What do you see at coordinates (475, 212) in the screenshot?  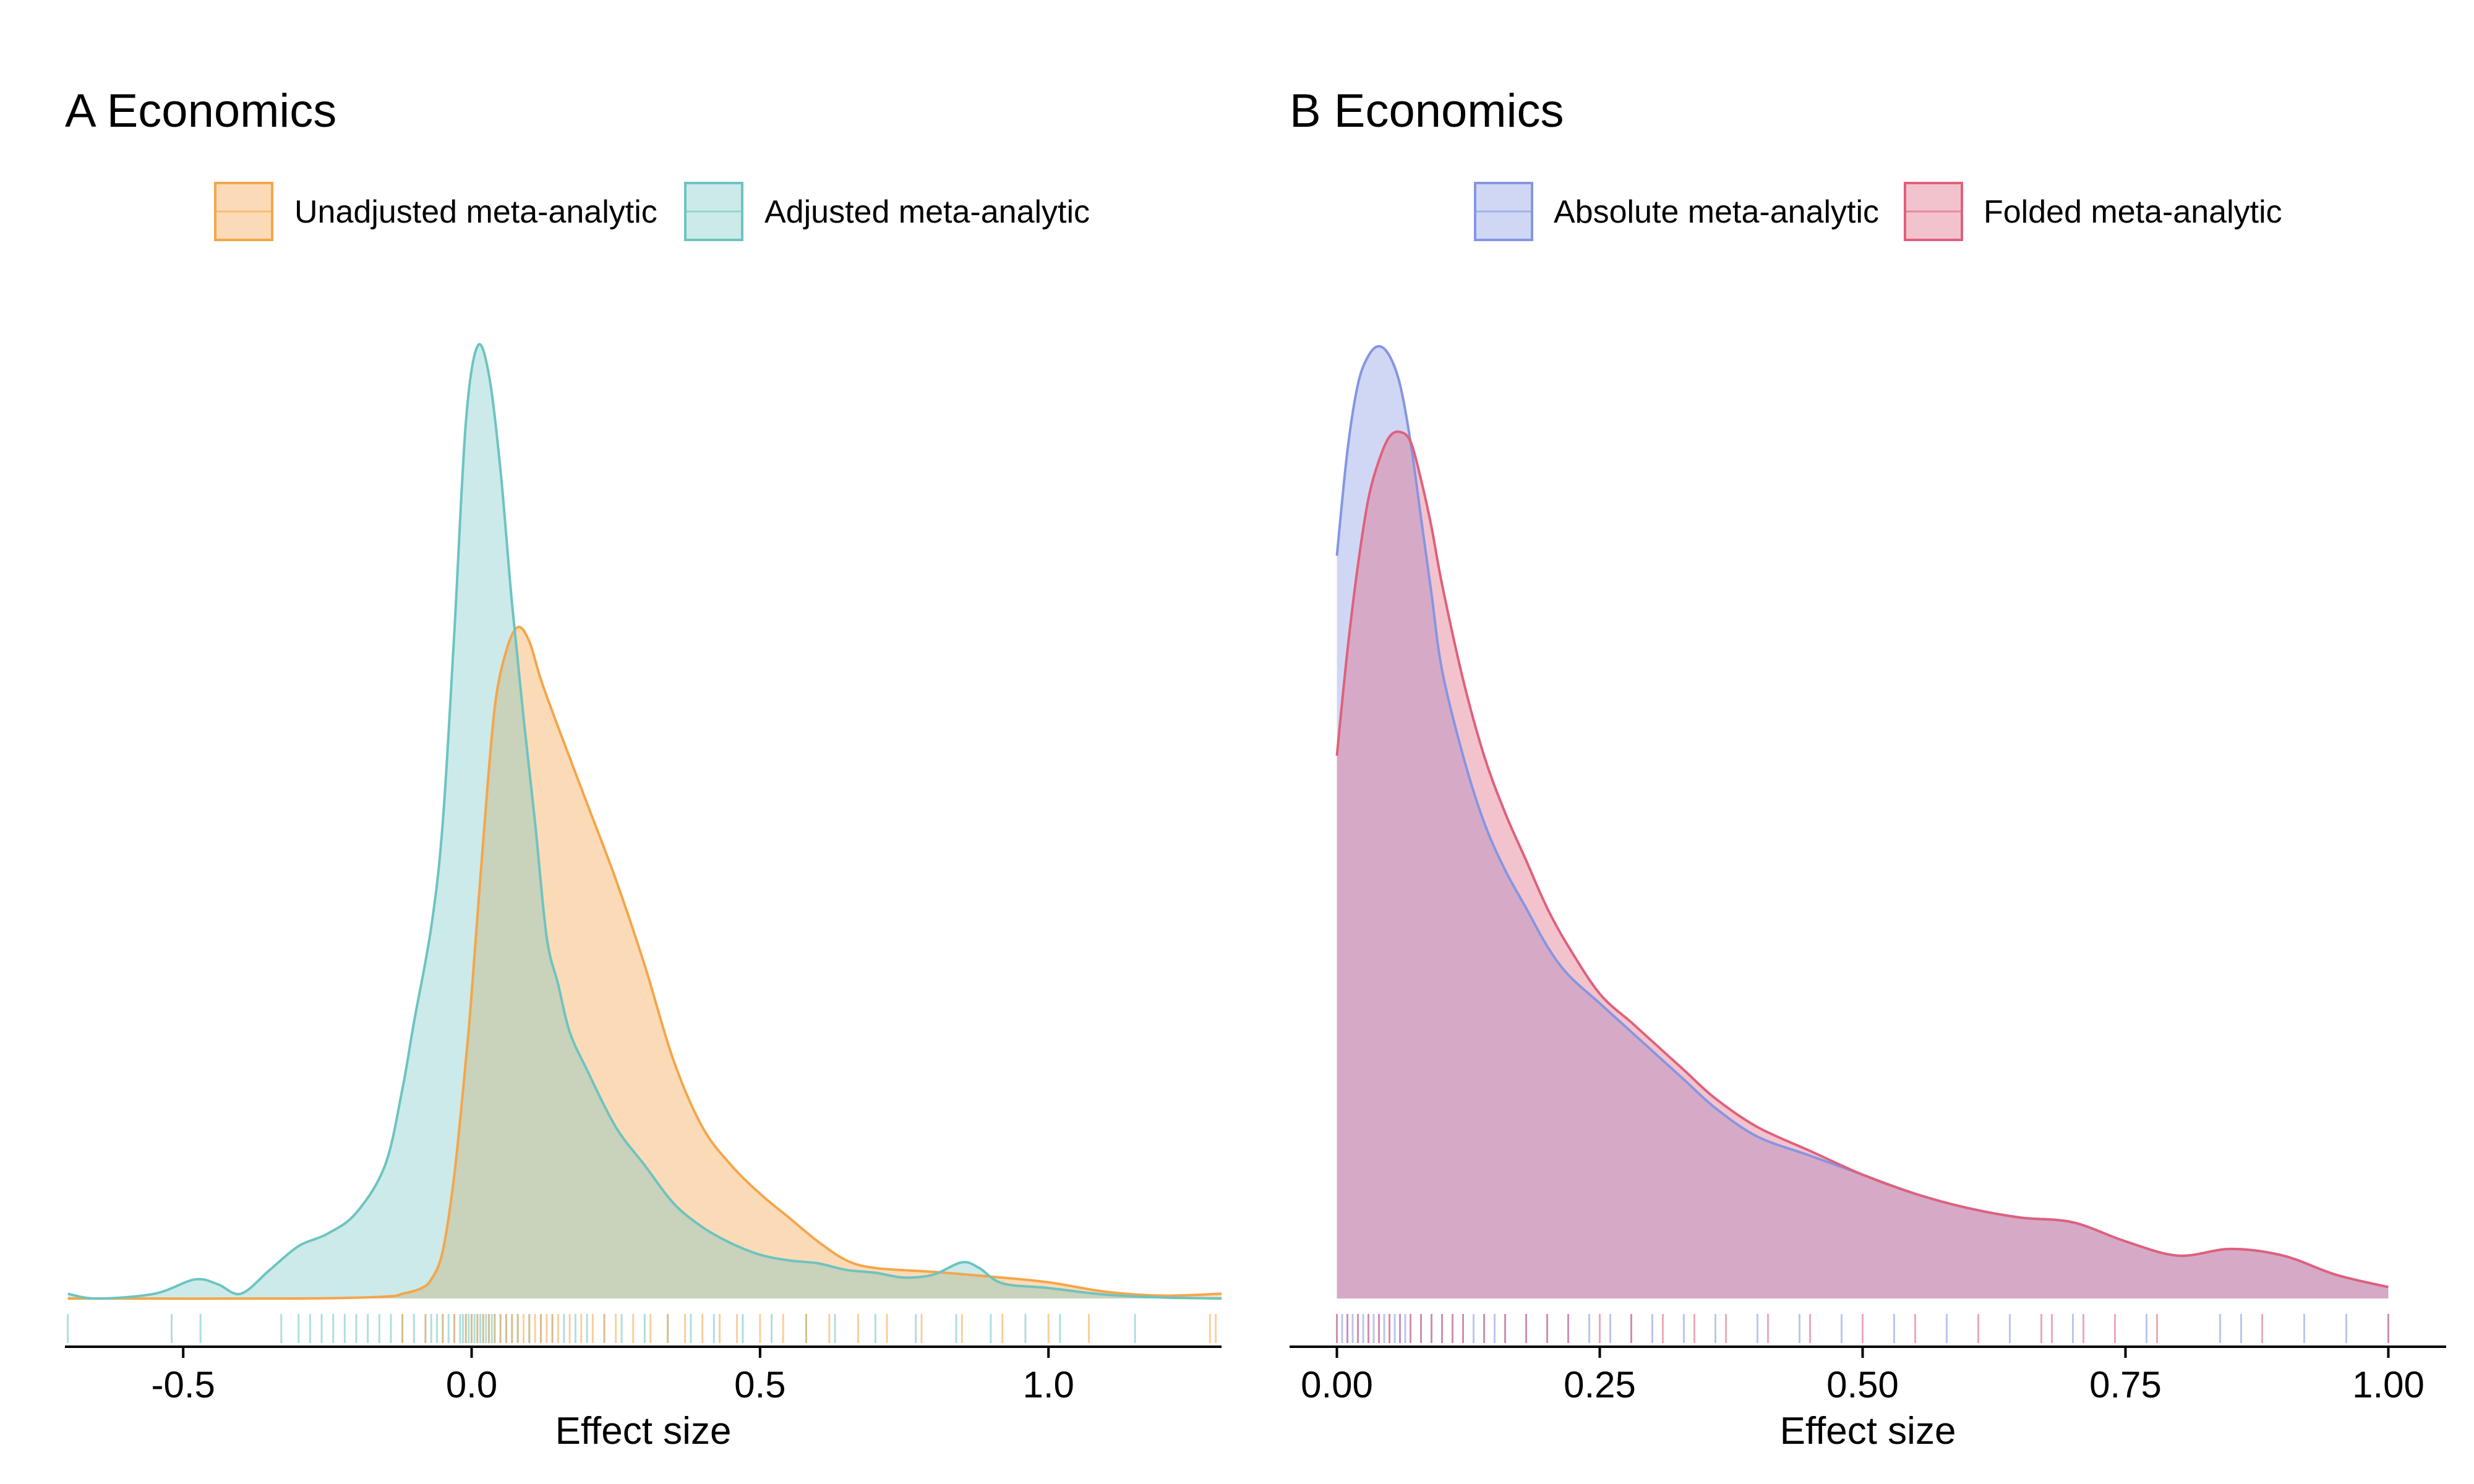 I see `legend-label-unadjusted: Unadjusted meta-analytic` at bounding box center [475, 212].